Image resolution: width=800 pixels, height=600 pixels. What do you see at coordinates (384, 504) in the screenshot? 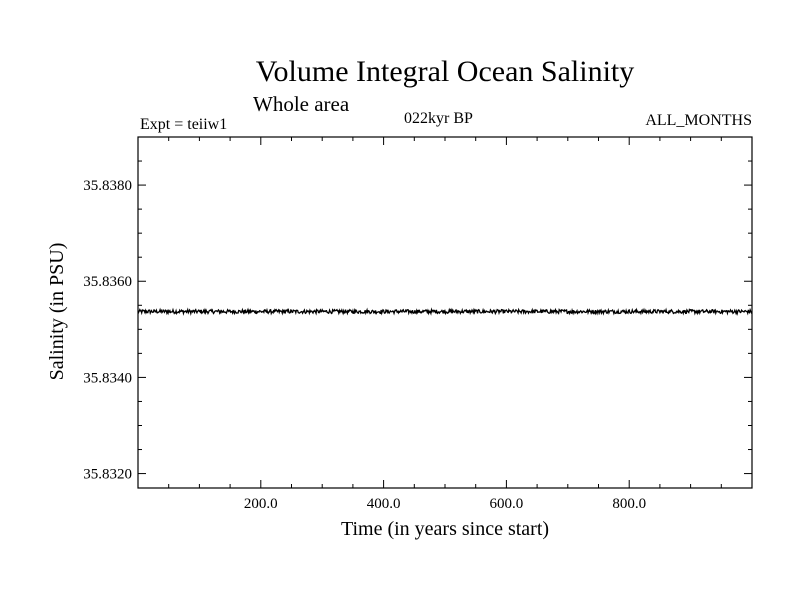
I see `x-tick-label: 400.0` at bounding box center [384, 504].